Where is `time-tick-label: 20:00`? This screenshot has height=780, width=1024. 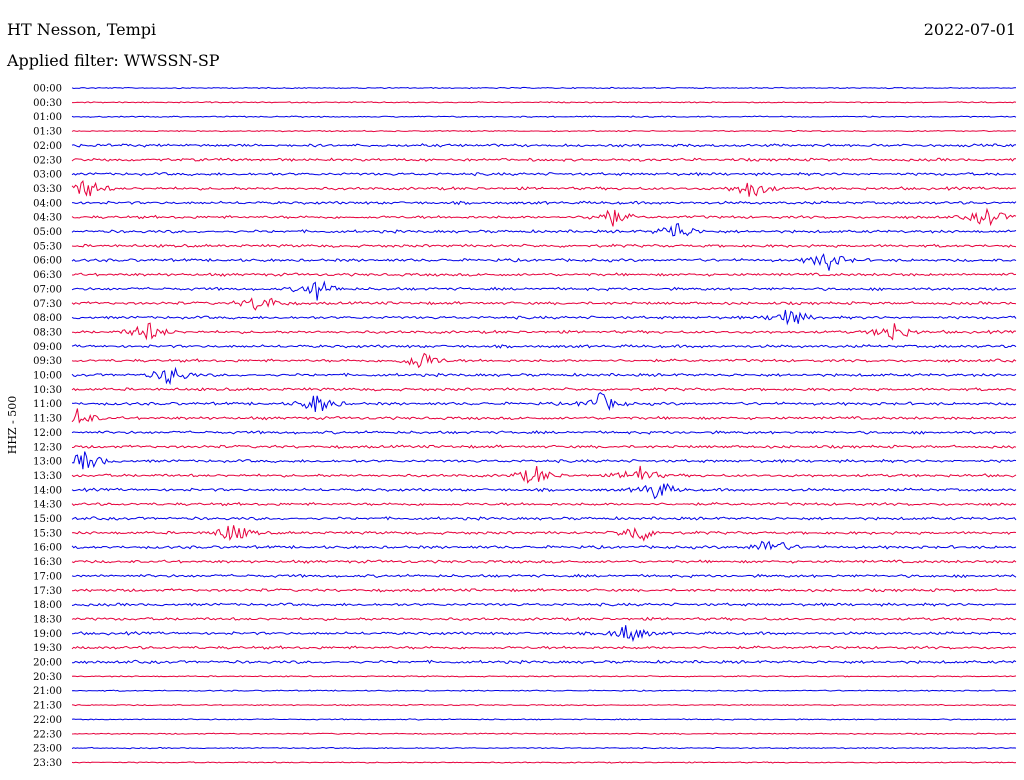 time-tick-label: 20:00 is located at coordinates (47, 663).